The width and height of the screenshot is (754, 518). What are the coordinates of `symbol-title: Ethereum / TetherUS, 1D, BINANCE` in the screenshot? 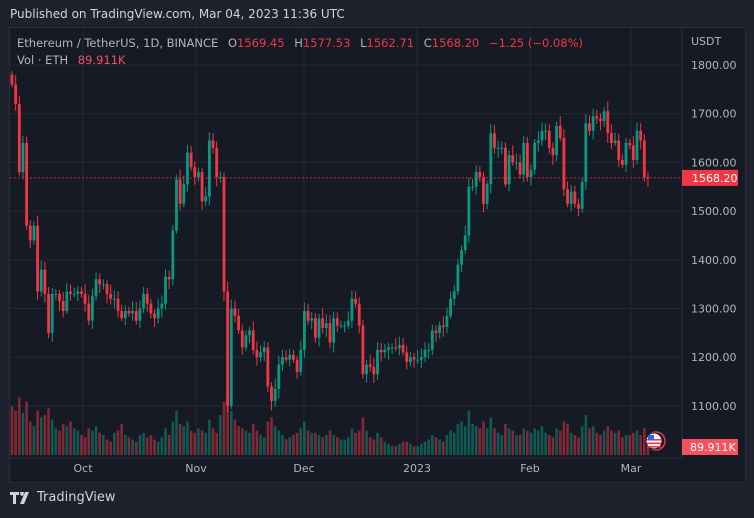 It's located at (118, 43).